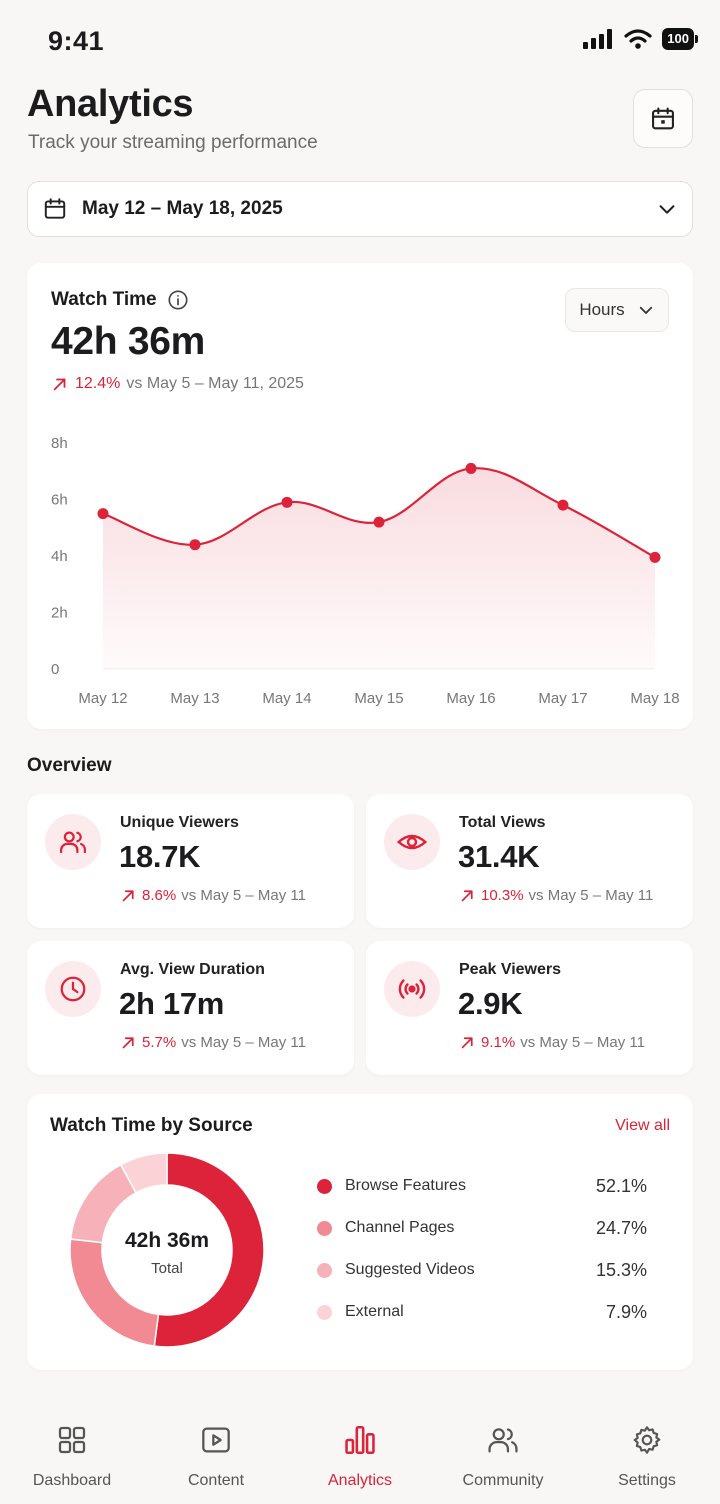 The width and height of the screenshot is (720, 1504). I want to click on bottom-tab-bar: Dashboard Content Analytics Community, so click(360, 1452).